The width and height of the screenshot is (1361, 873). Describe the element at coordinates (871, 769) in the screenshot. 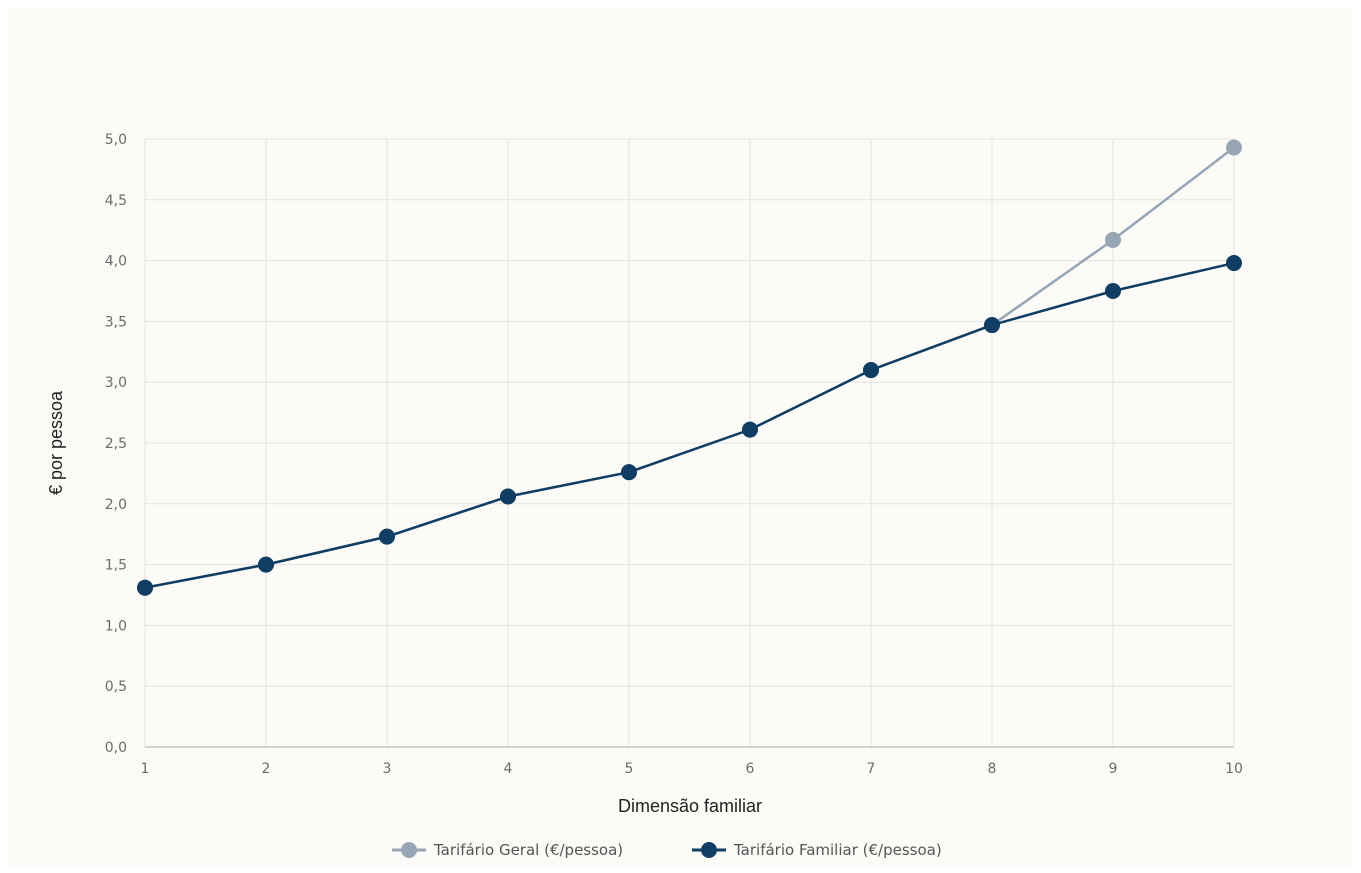

I see `x-tick-label: 7` at that location.